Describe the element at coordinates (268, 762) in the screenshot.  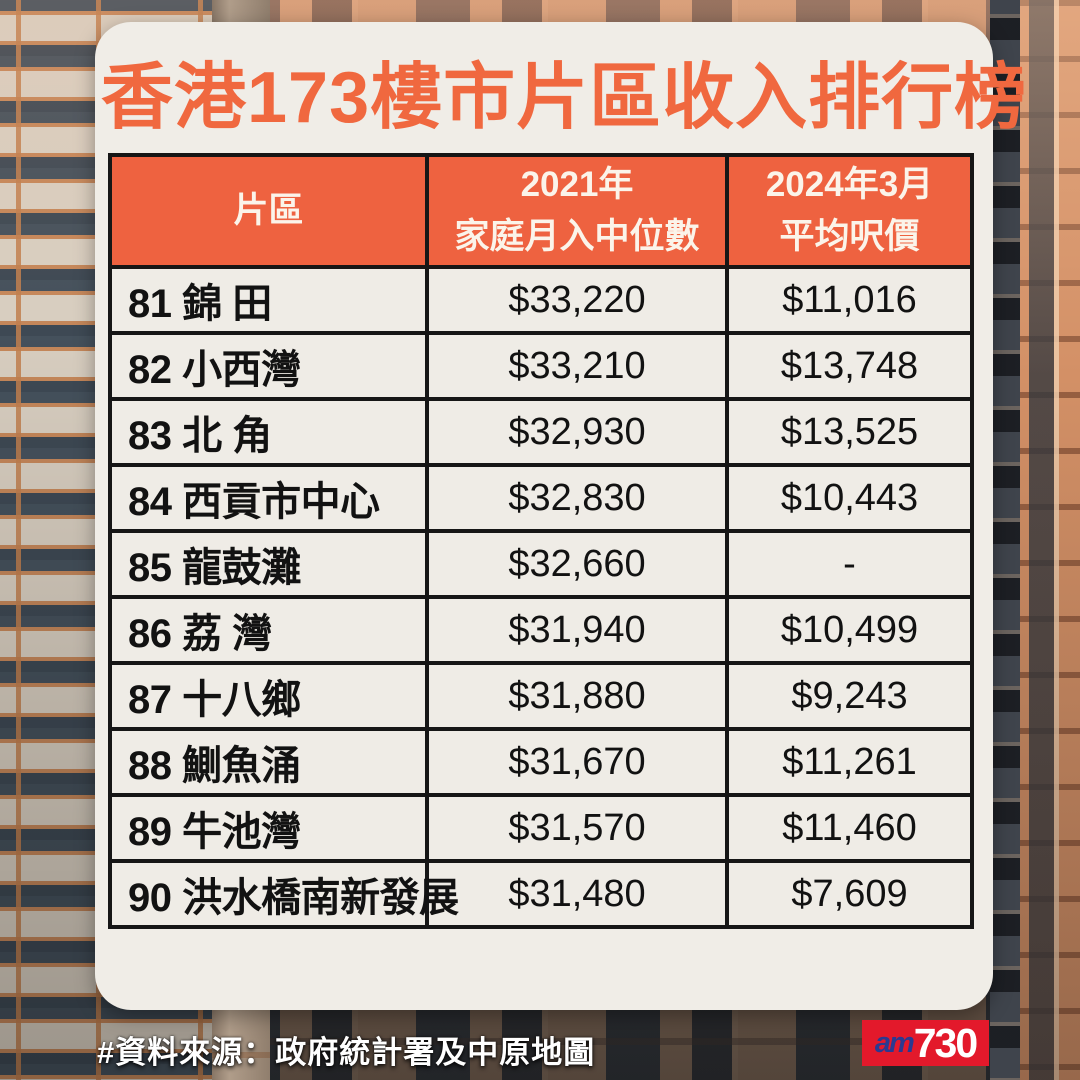
I see `district-cell: 88 鰂魚涌` at that location.